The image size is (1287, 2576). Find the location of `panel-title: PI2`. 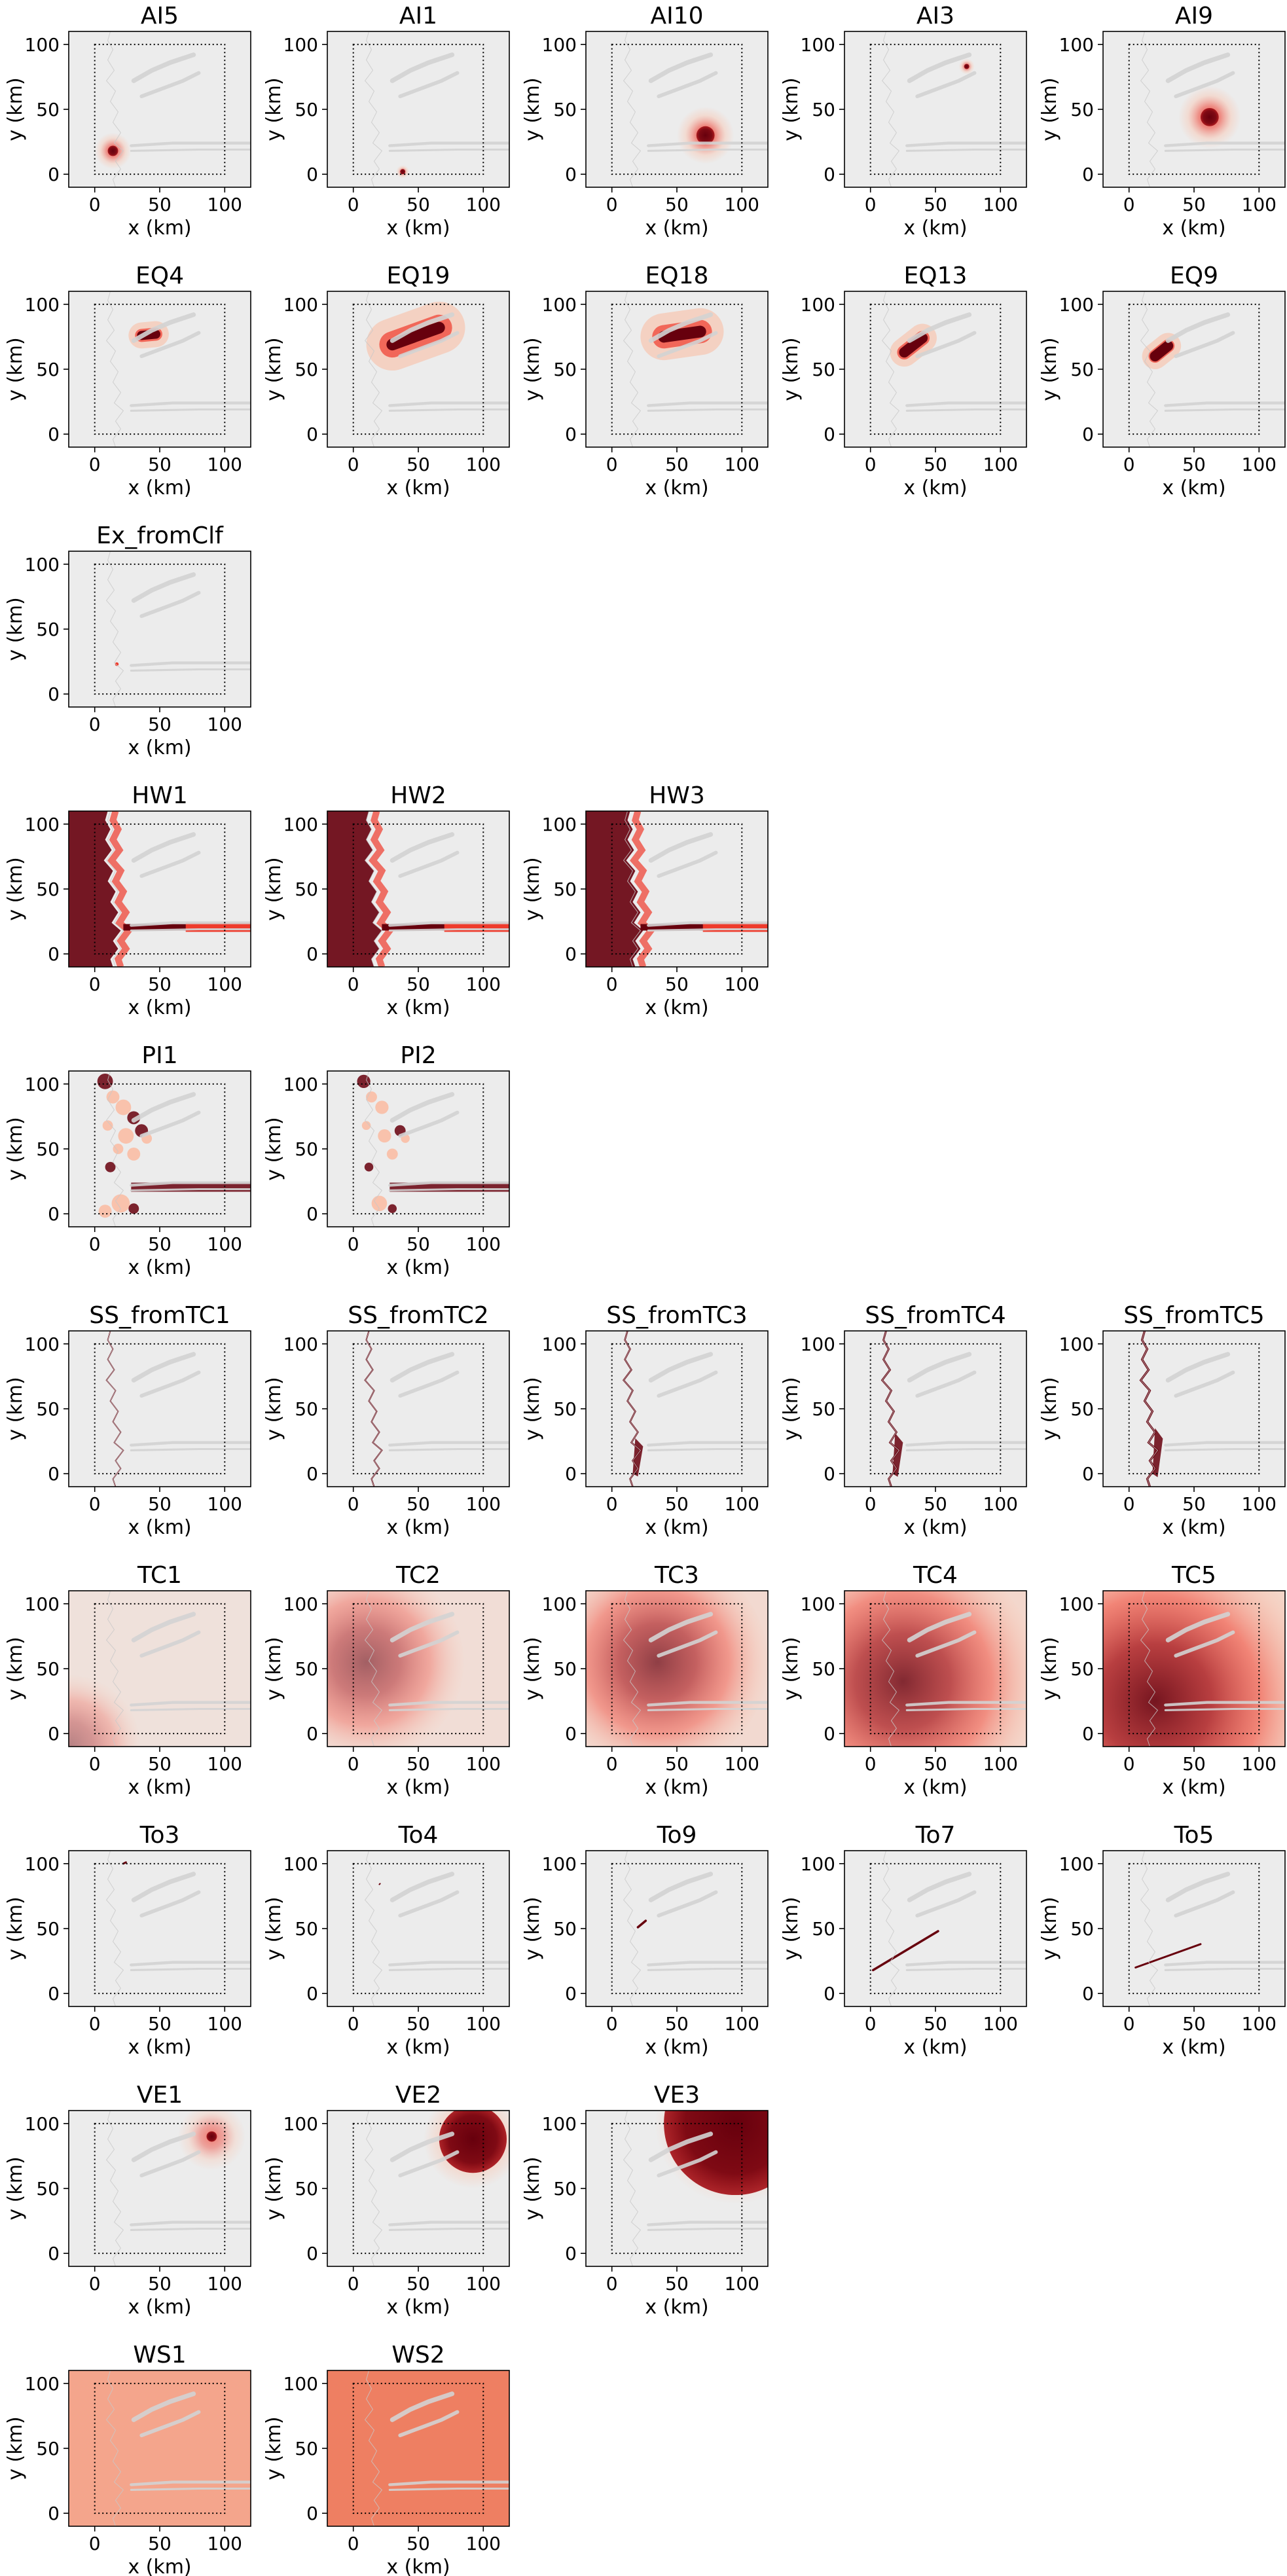

panel-title: PI2 is located at coordinates (418, 1055).